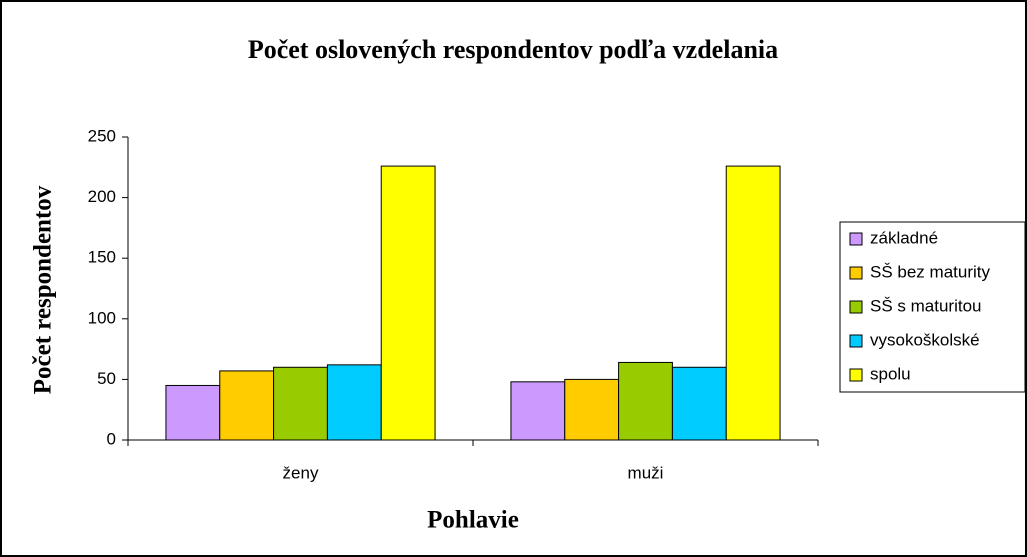 This screenshot has height=557, width=1027. Describe the element at coordinates (106, 378) in the screenshot. I see `y-tick-label: 50` at that location.